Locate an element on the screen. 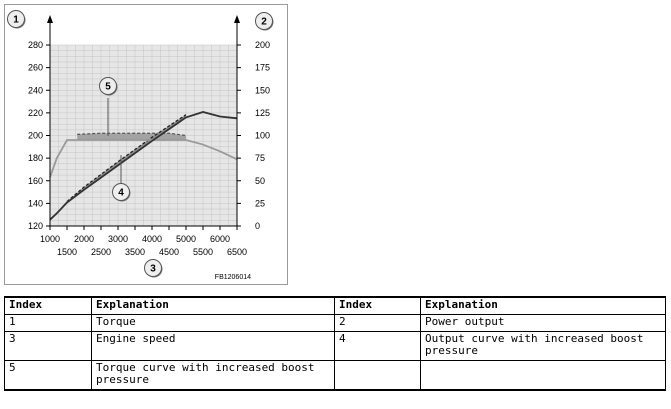  table-cell: 2 is located at coordinates (377, 323).